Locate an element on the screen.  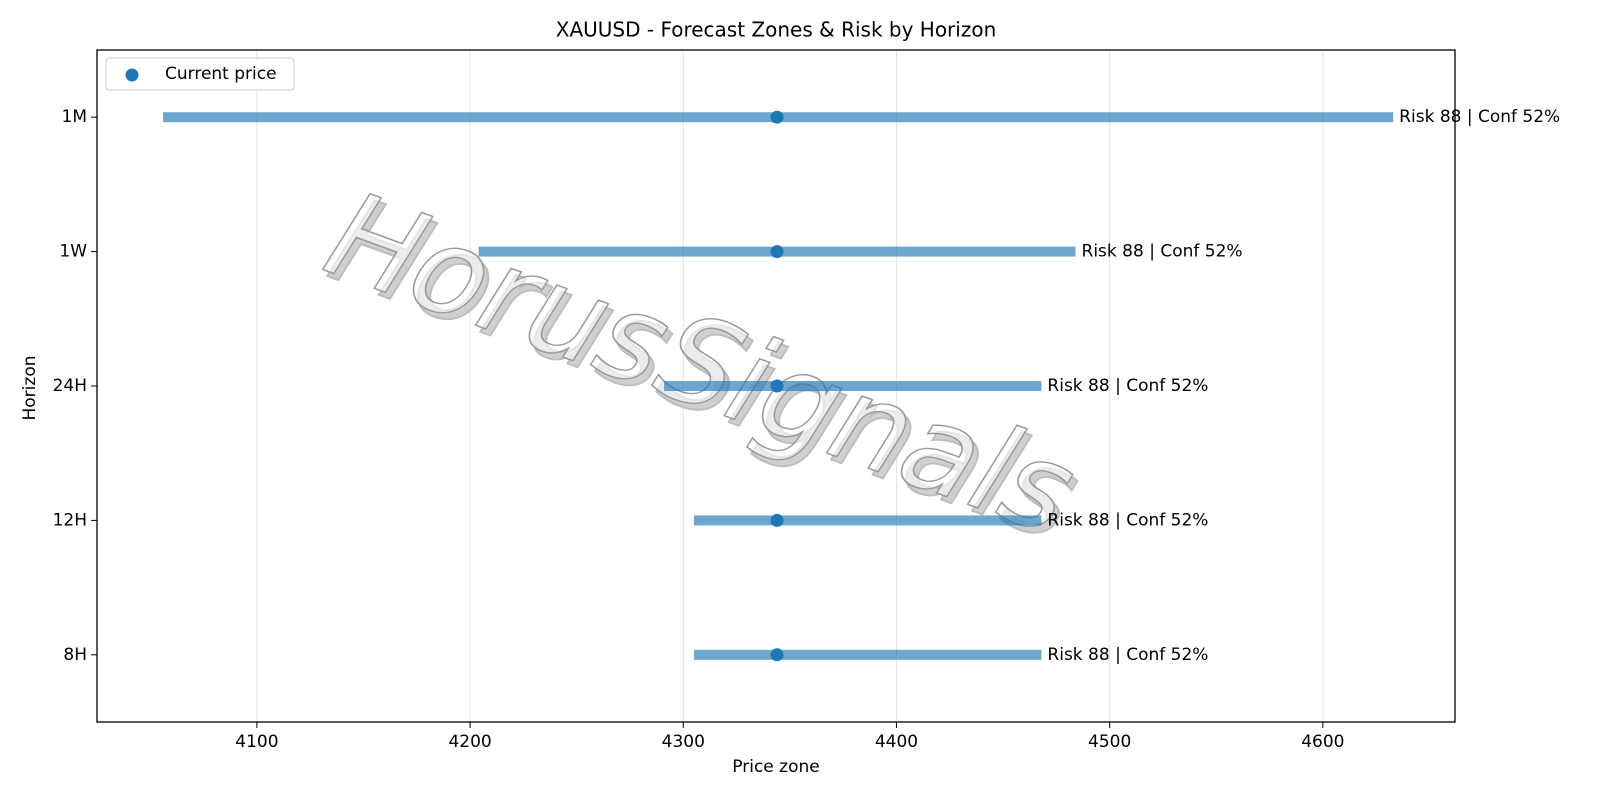
y-tick-label: 24H is located at coordinates (70, 386).